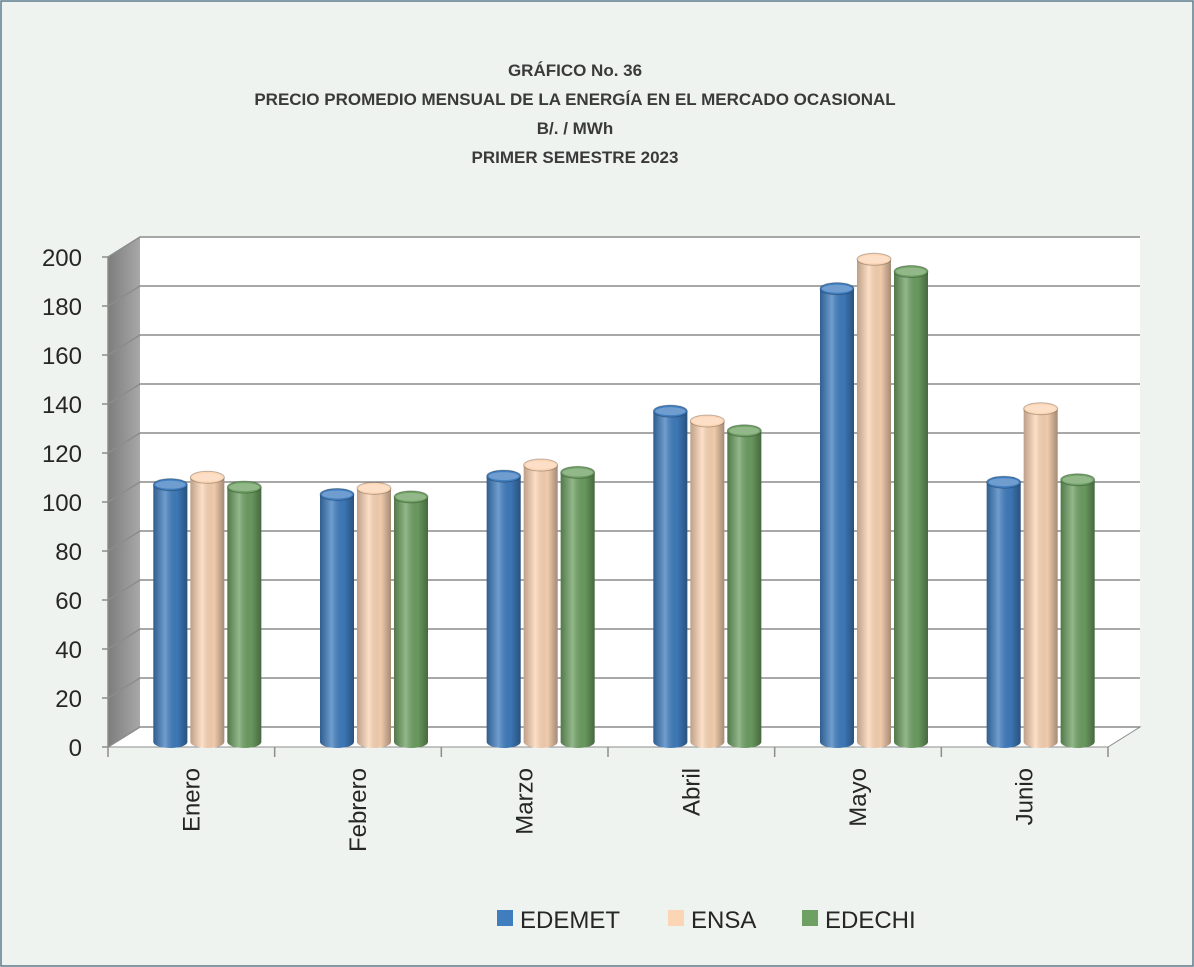  I want to click on x-tick-label: Junio, so click(1025, 796).